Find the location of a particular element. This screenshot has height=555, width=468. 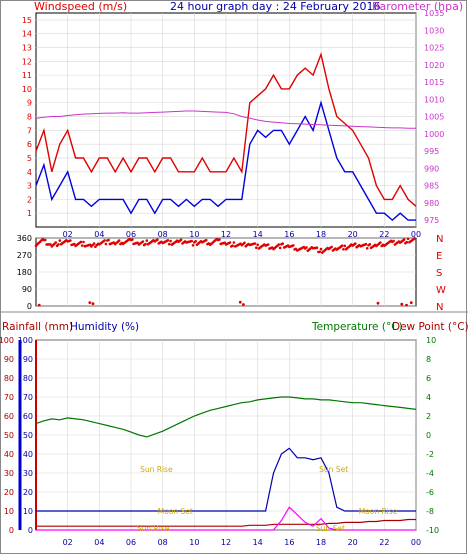

time-tick-label: 02 is located at coordinates (68, 234).